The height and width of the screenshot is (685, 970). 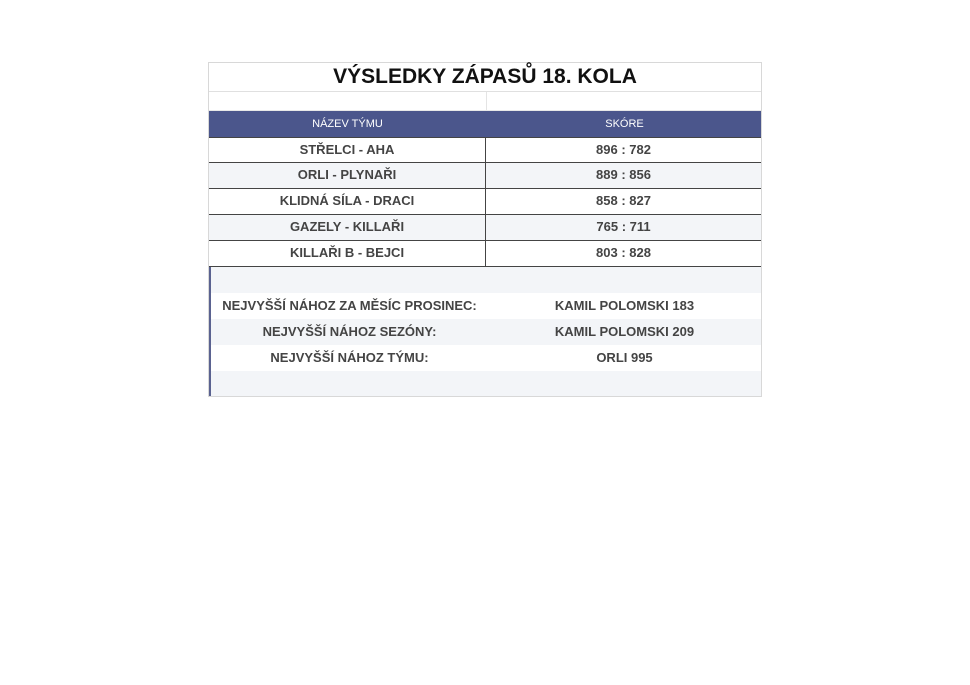 What do you see at coordinates (485, 101) in the screenshot?
I see `blank-row` at bounding box center [485, 101].